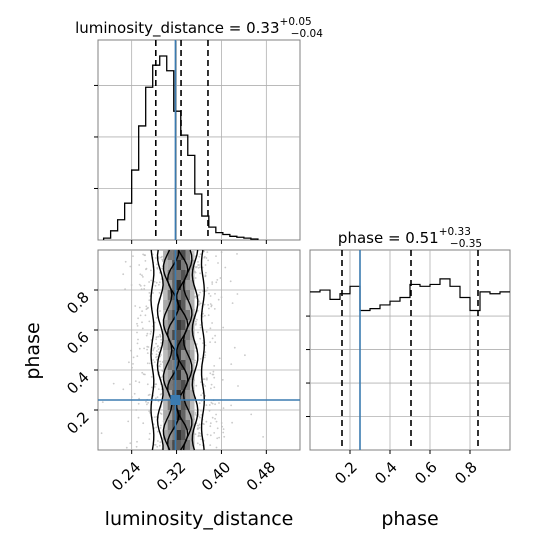 Image resolution: width=550 pixels, height=550 pixels. I want to click on joint-truth-lines, so click(199, 350).